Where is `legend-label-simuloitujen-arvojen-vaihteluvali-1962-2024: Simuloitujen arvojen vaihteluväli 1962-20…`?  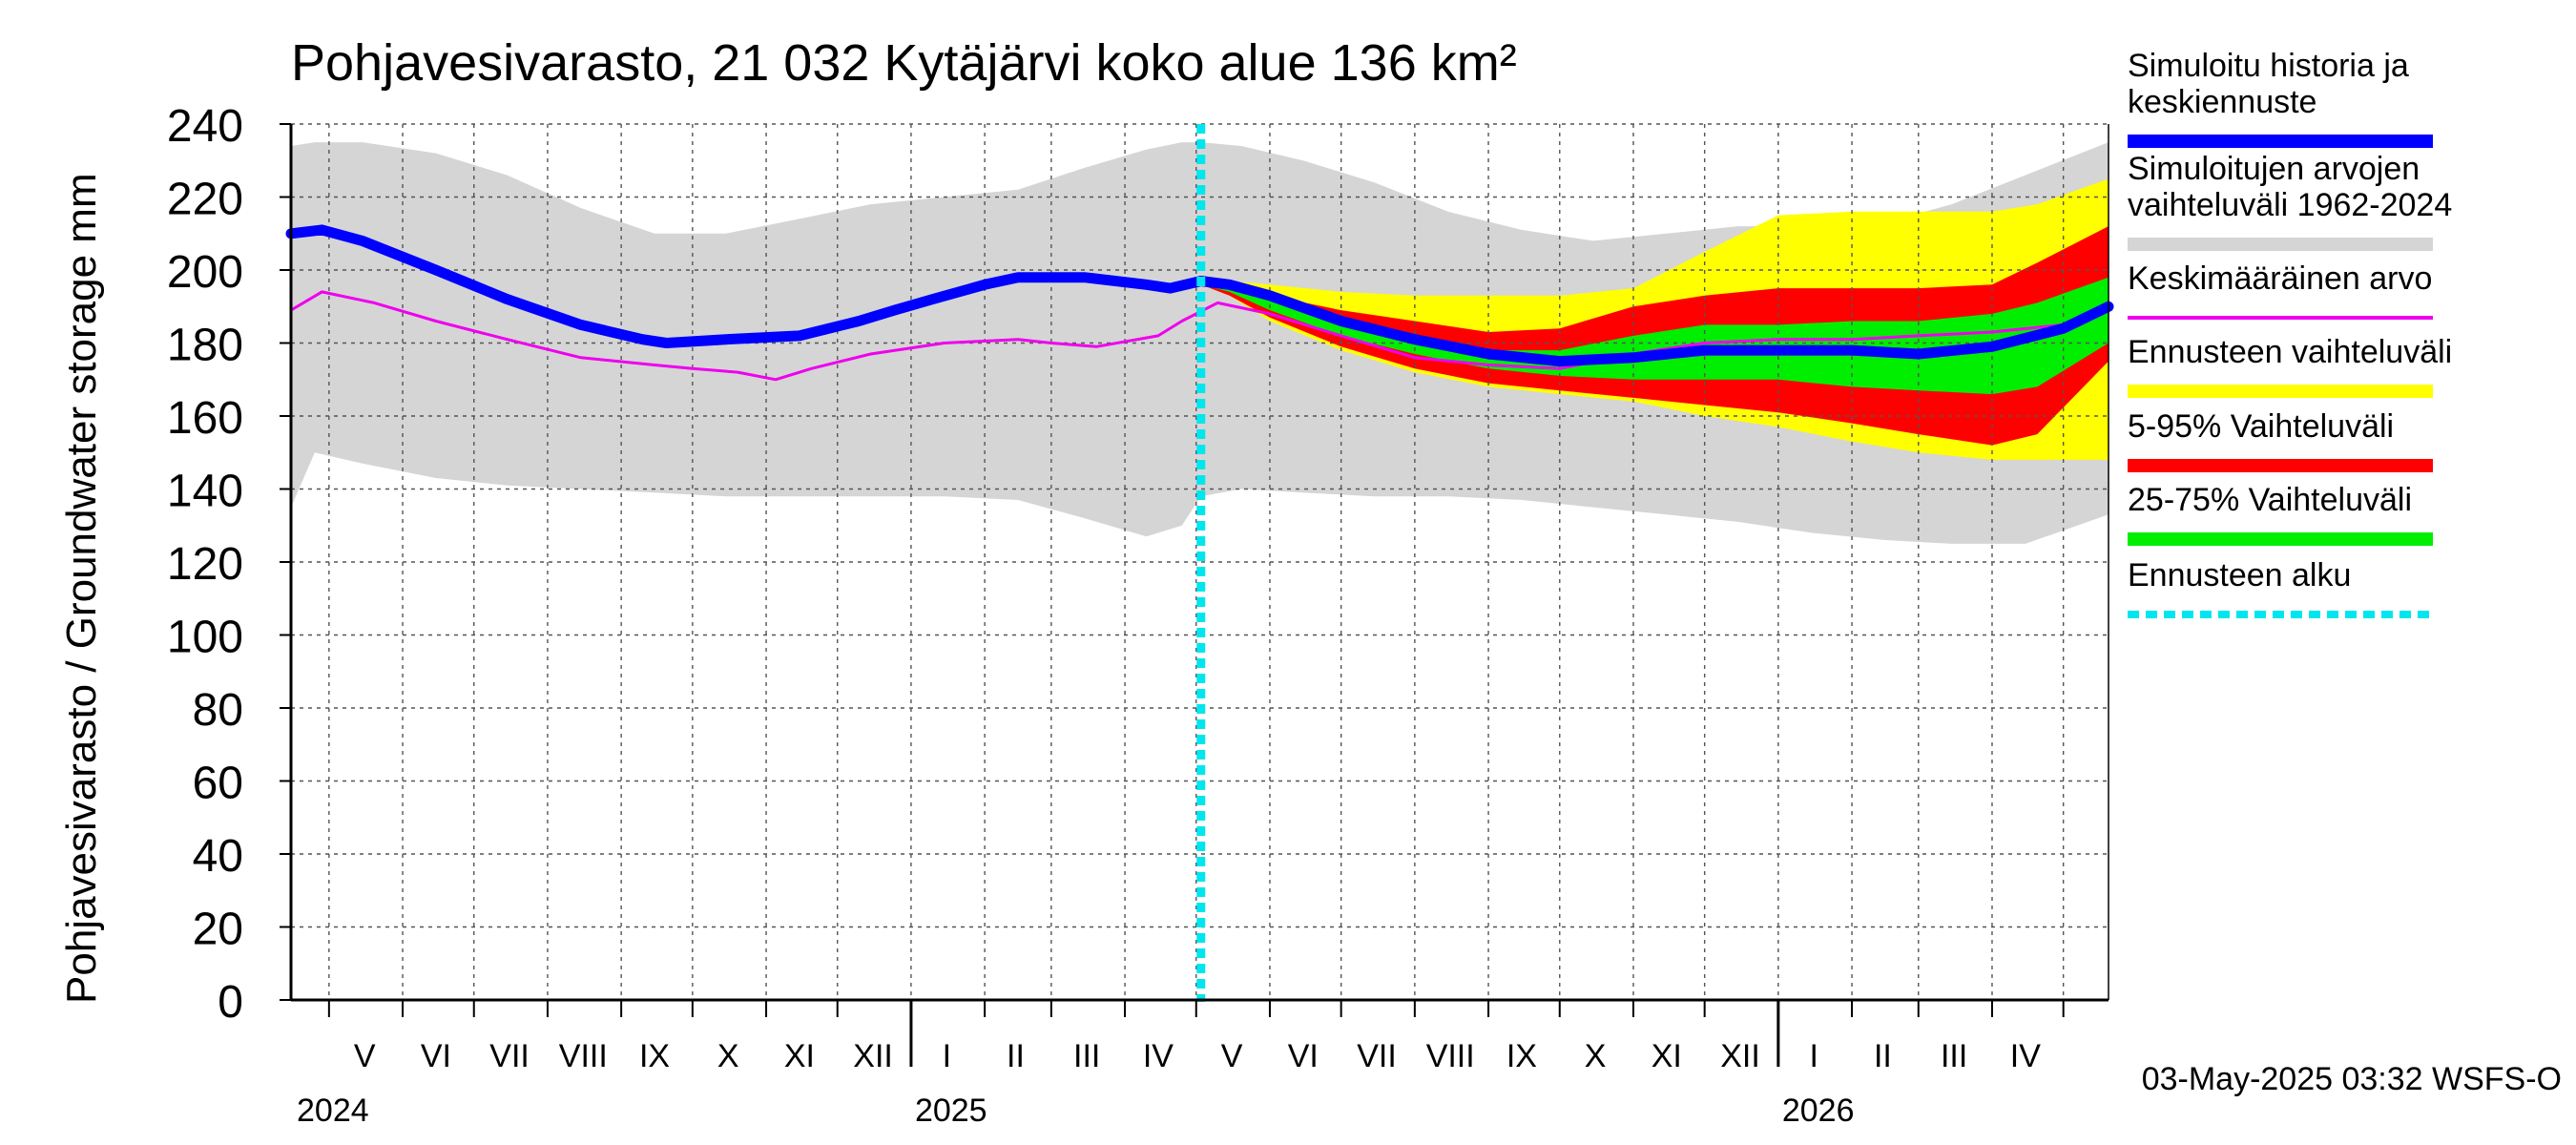
legend-label-simuloitujen-arvojen-vaihteluvali-1962-2024: Simuloitujen arvojen vaihteluväli 1962-20… is located at coordinates (2290, 187).